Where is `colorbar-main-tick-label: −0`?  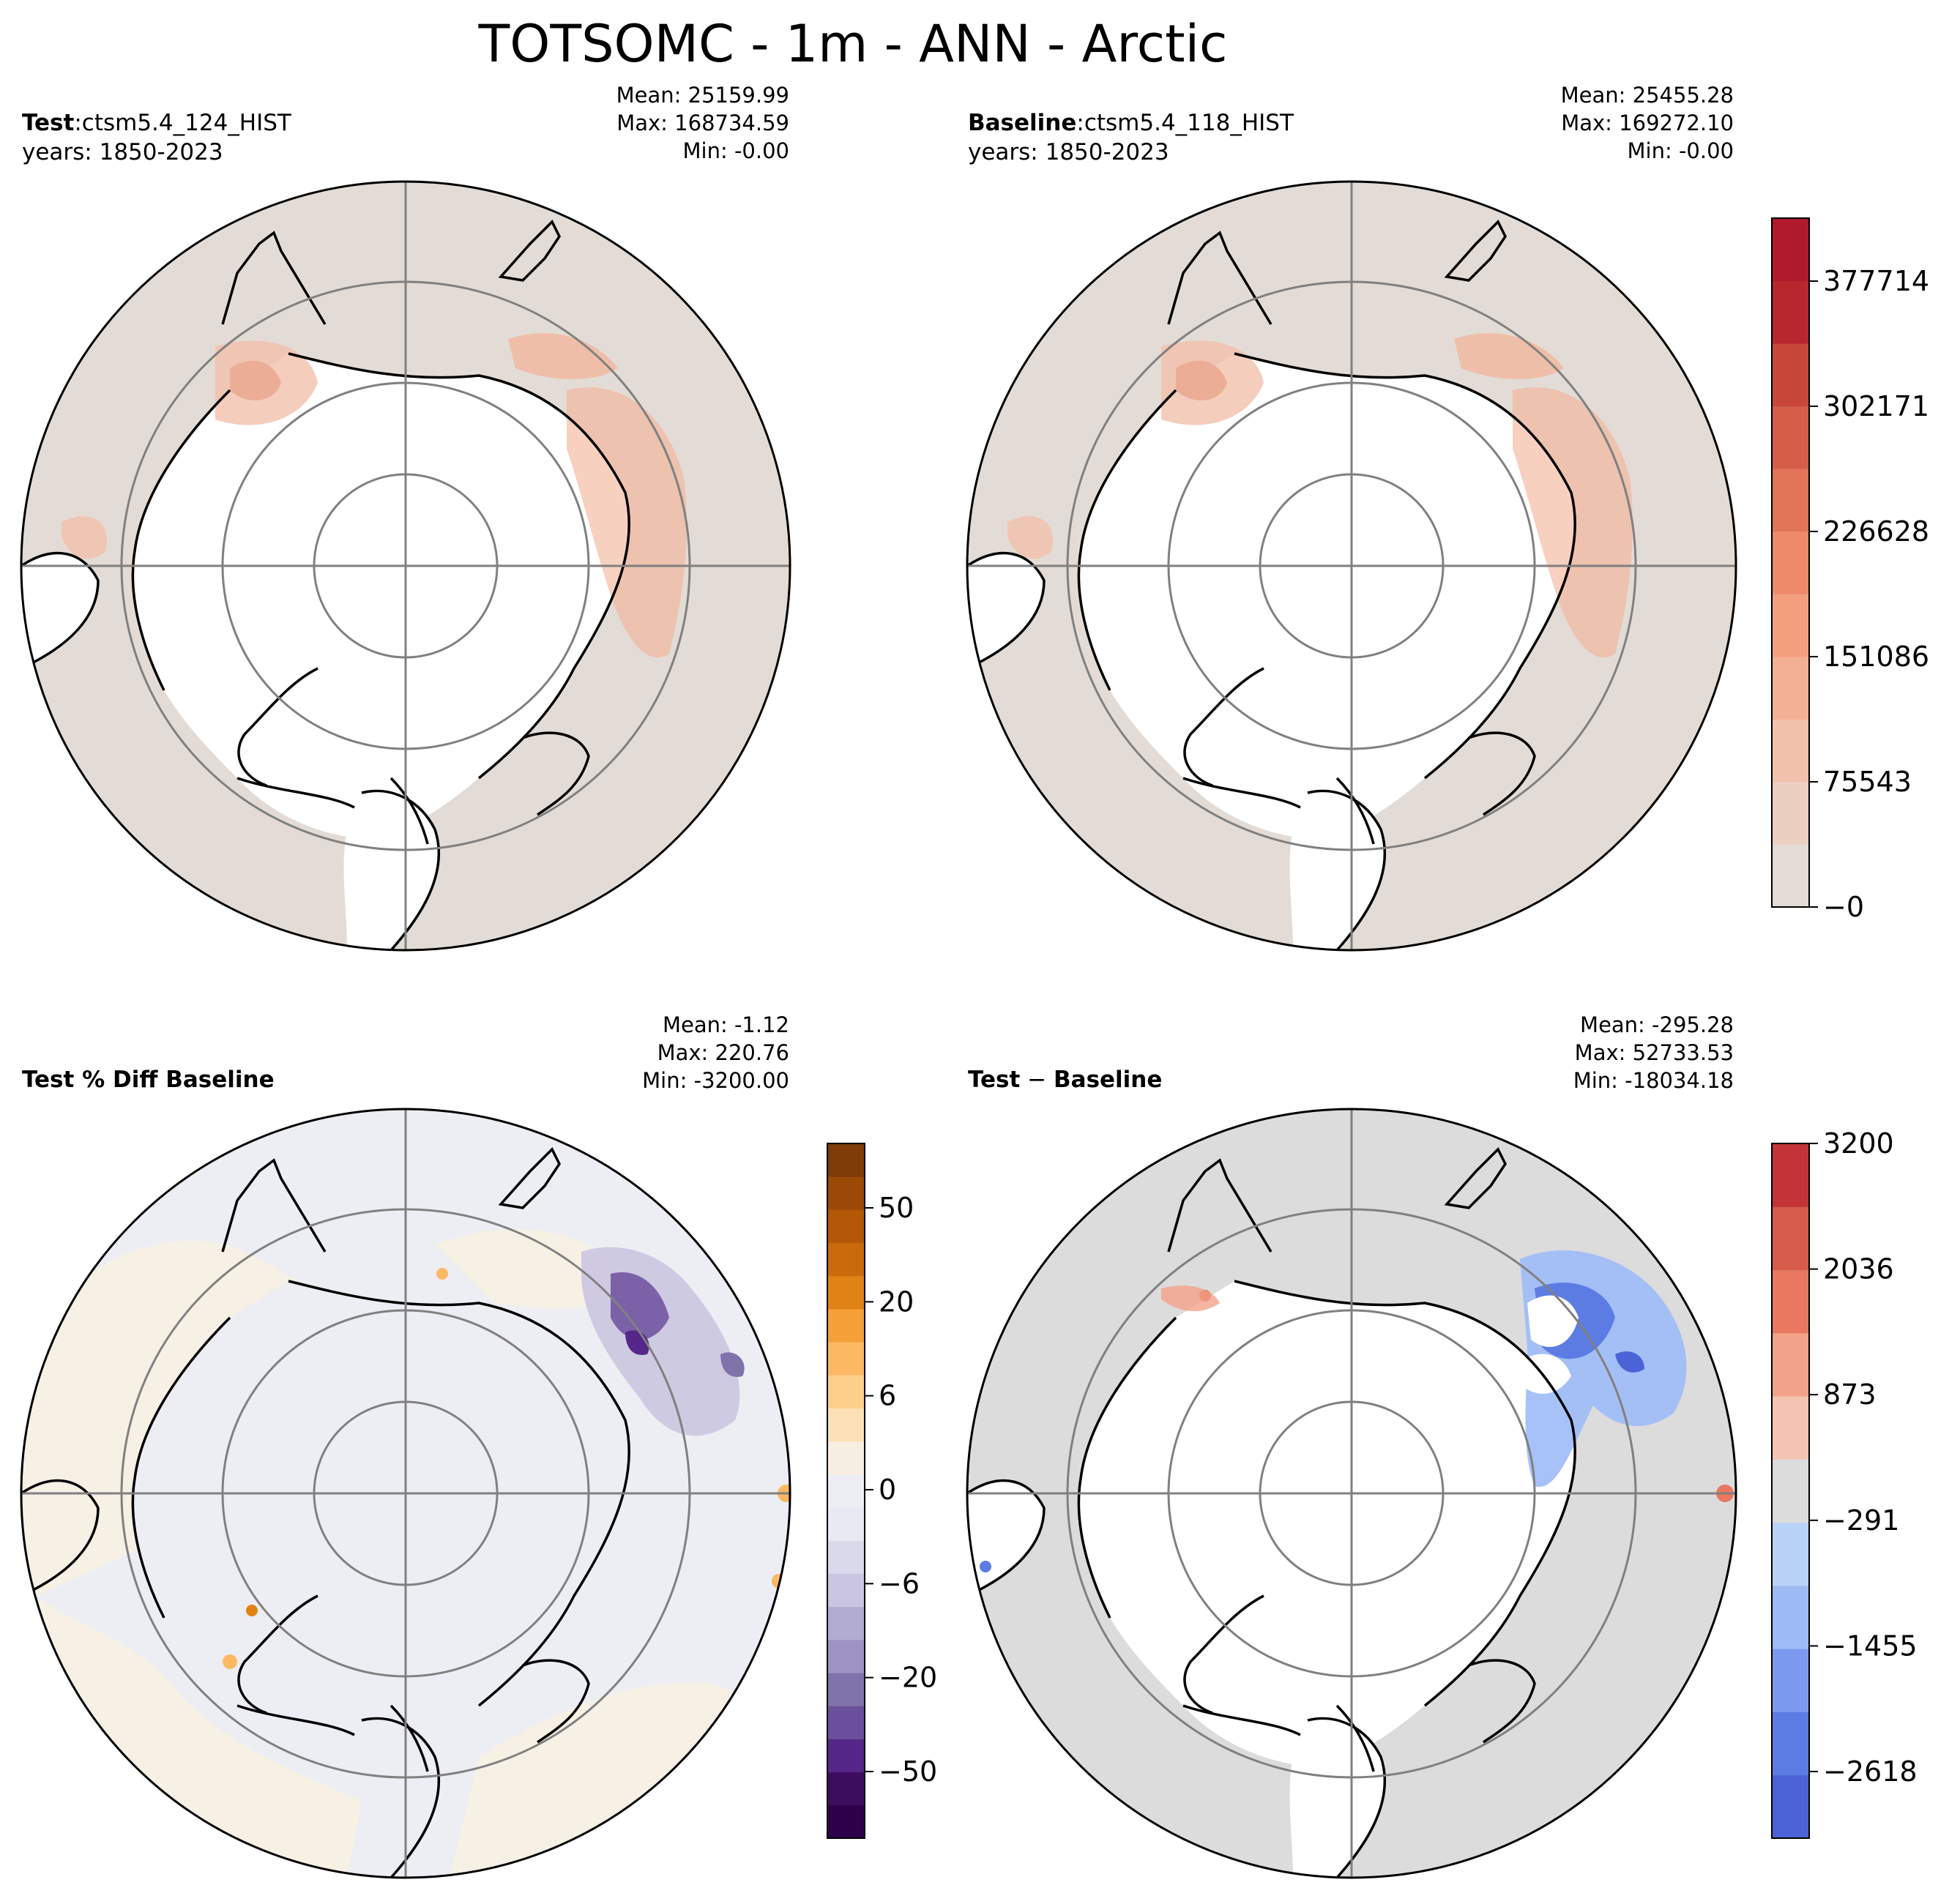 colorbar-main-tick-label: −0 is located at coordinates (1843, 907).